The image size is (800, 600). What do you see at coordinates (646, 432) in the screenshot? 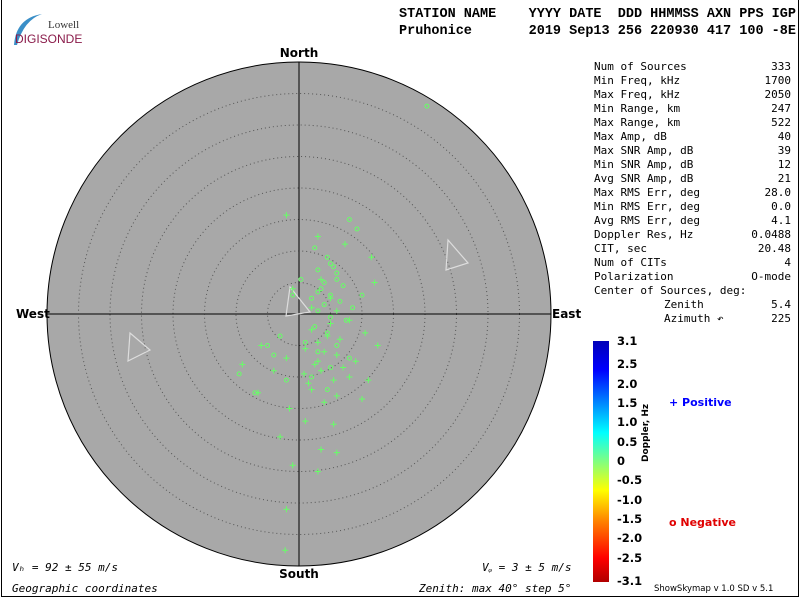
I see `colorbar-label: Doppler, Hz` at bounding box center [646, 432].